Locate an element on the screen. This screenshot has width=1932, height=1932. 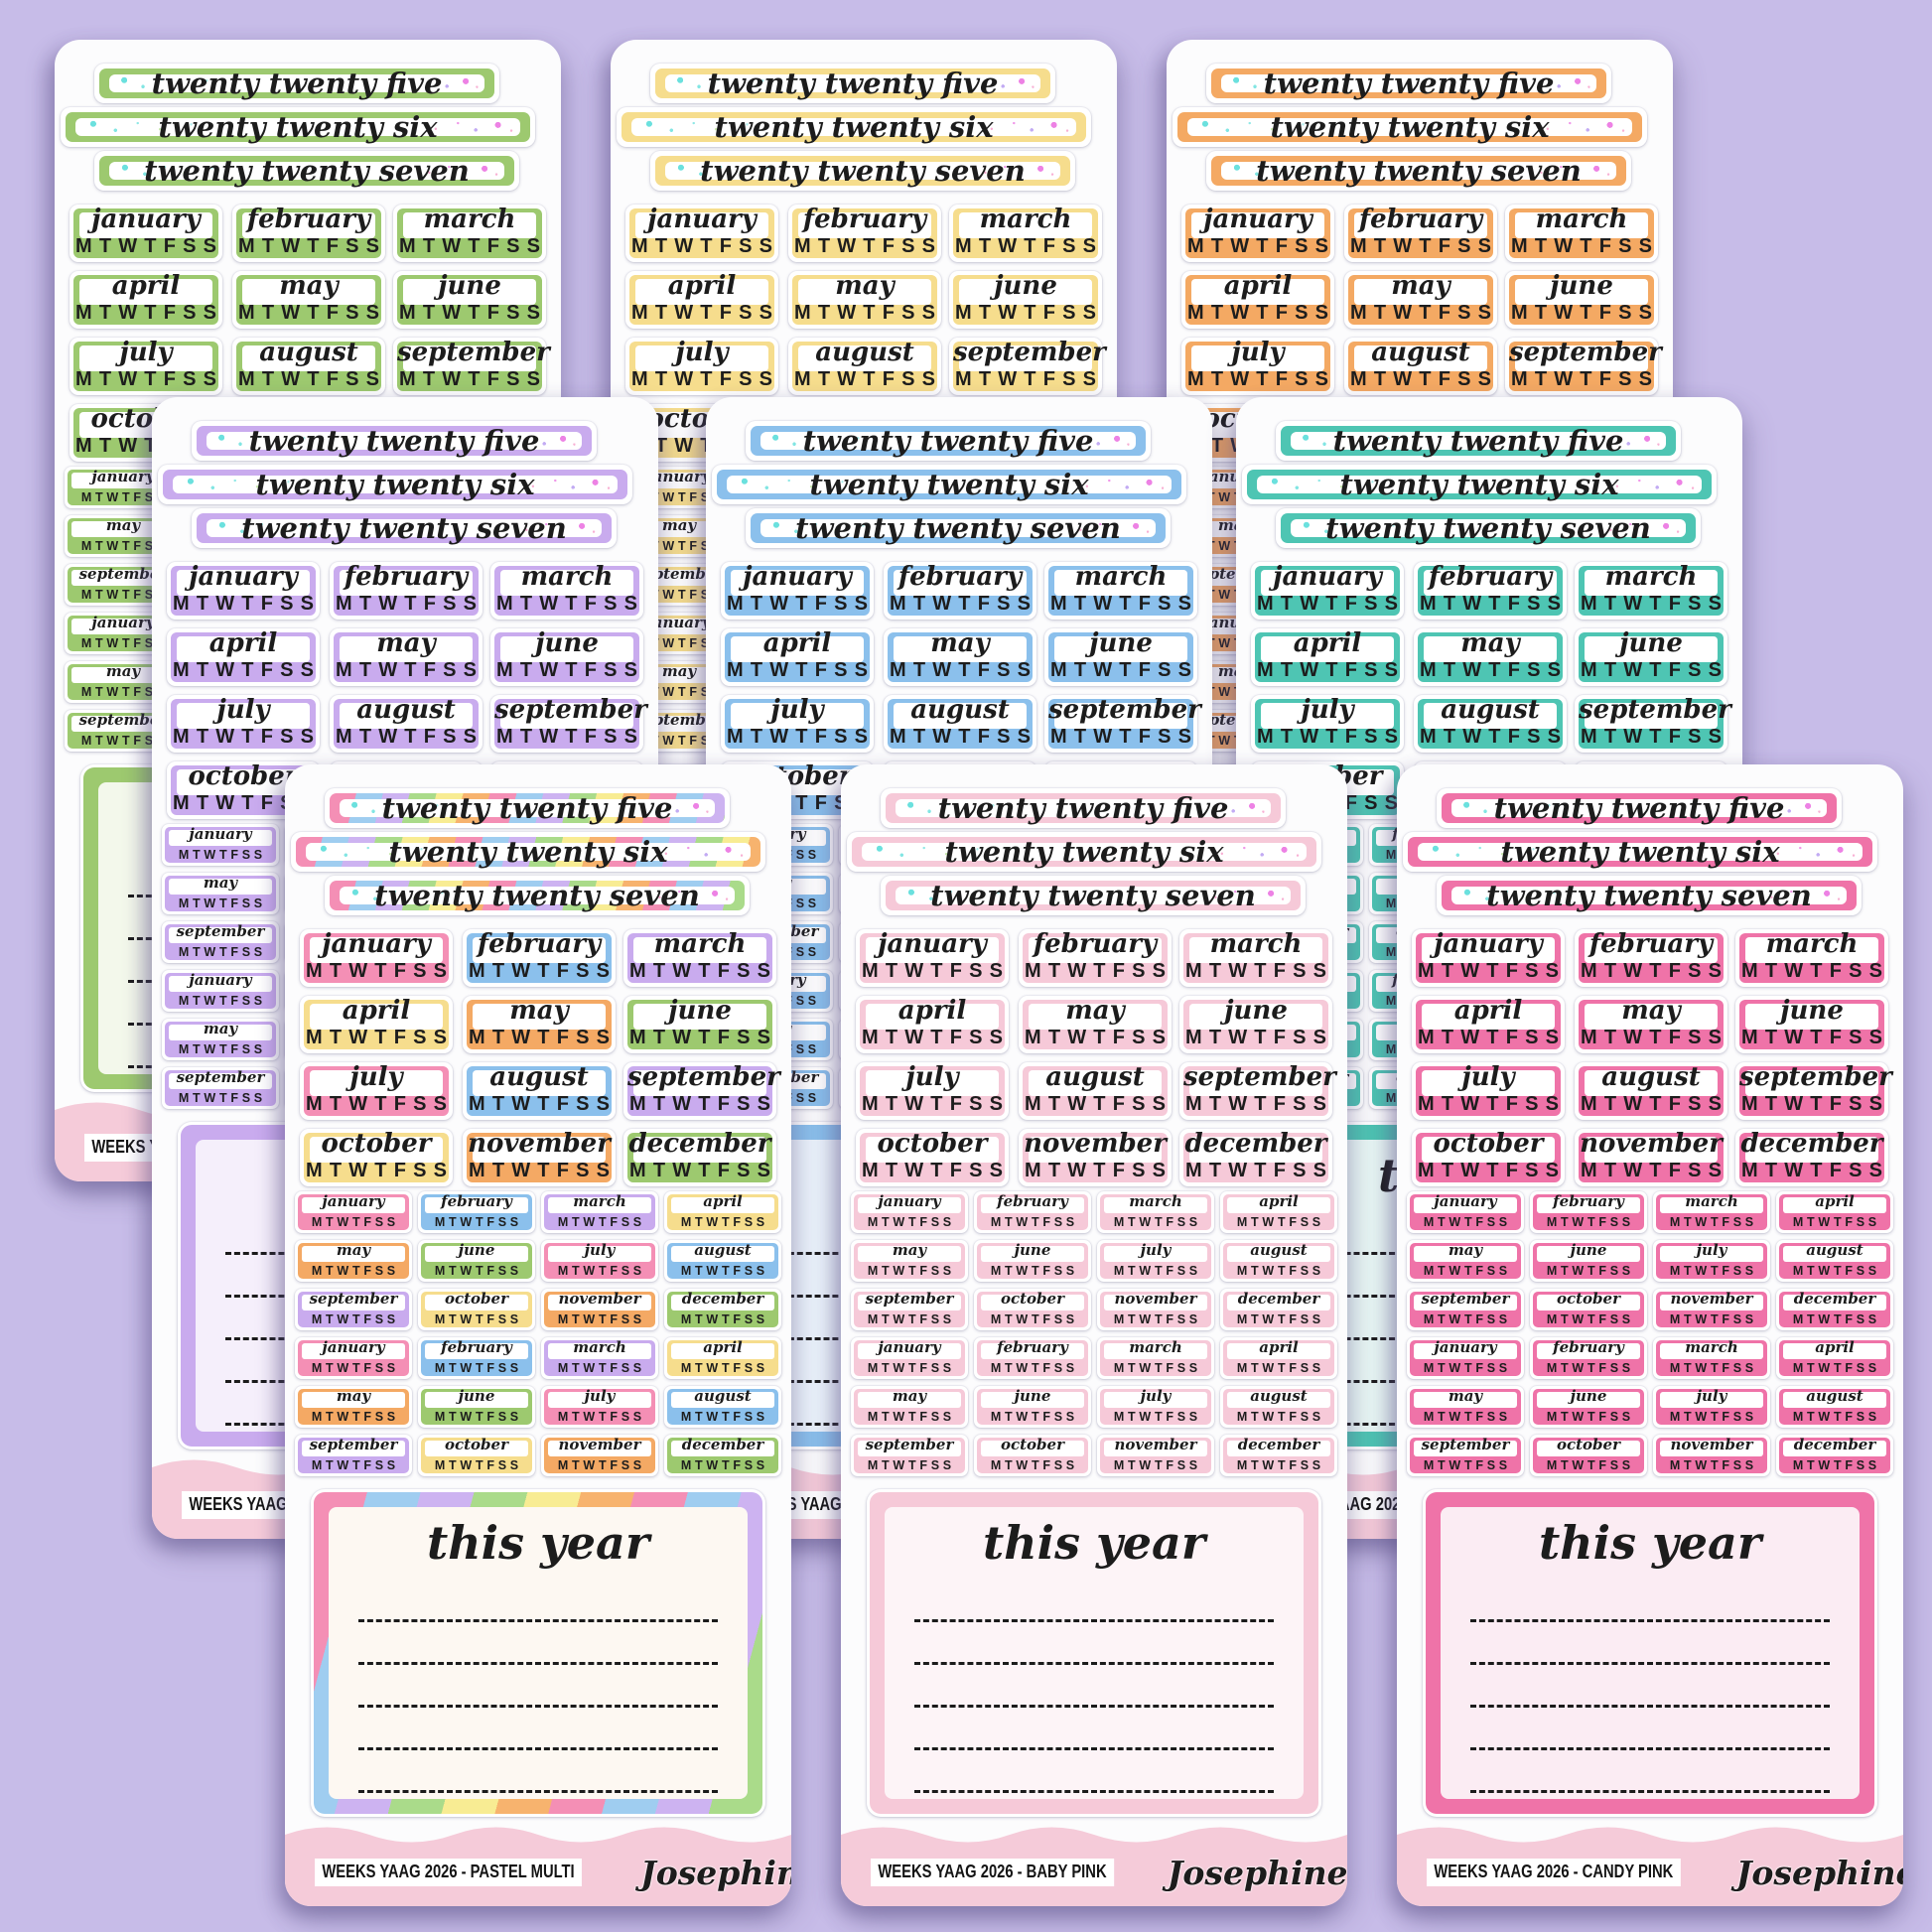
month-sticker-february-small-2: february MTWTFSS is located at coordinates (1589, 1358).